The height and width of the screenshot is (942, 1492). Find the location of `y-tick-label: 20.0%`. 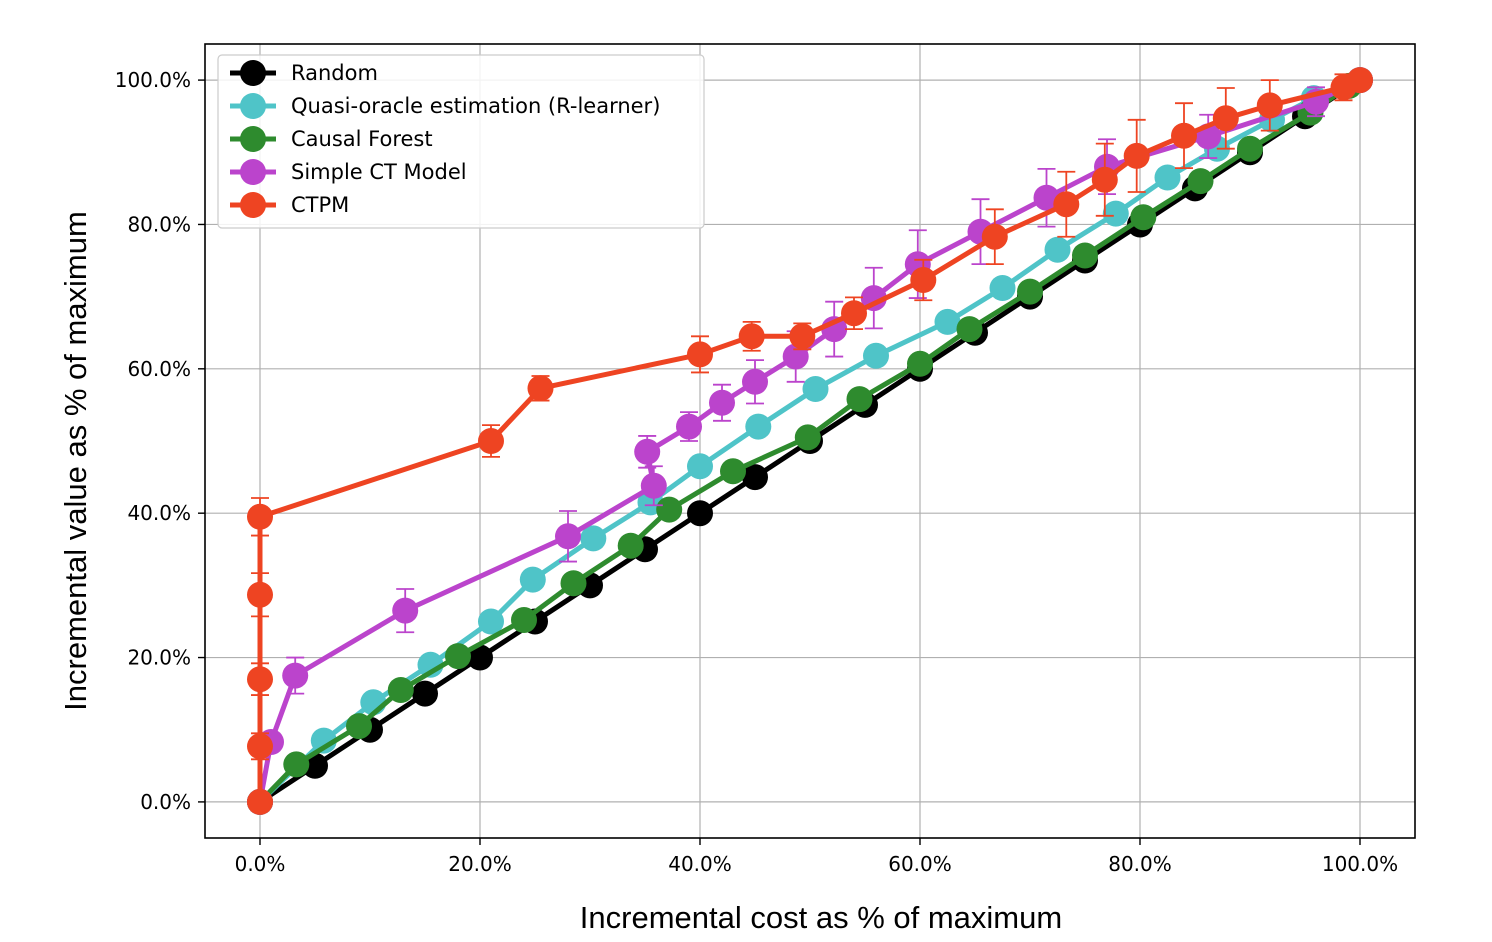

y-tick-label: 20.0% is located at coordinates (159, 658).